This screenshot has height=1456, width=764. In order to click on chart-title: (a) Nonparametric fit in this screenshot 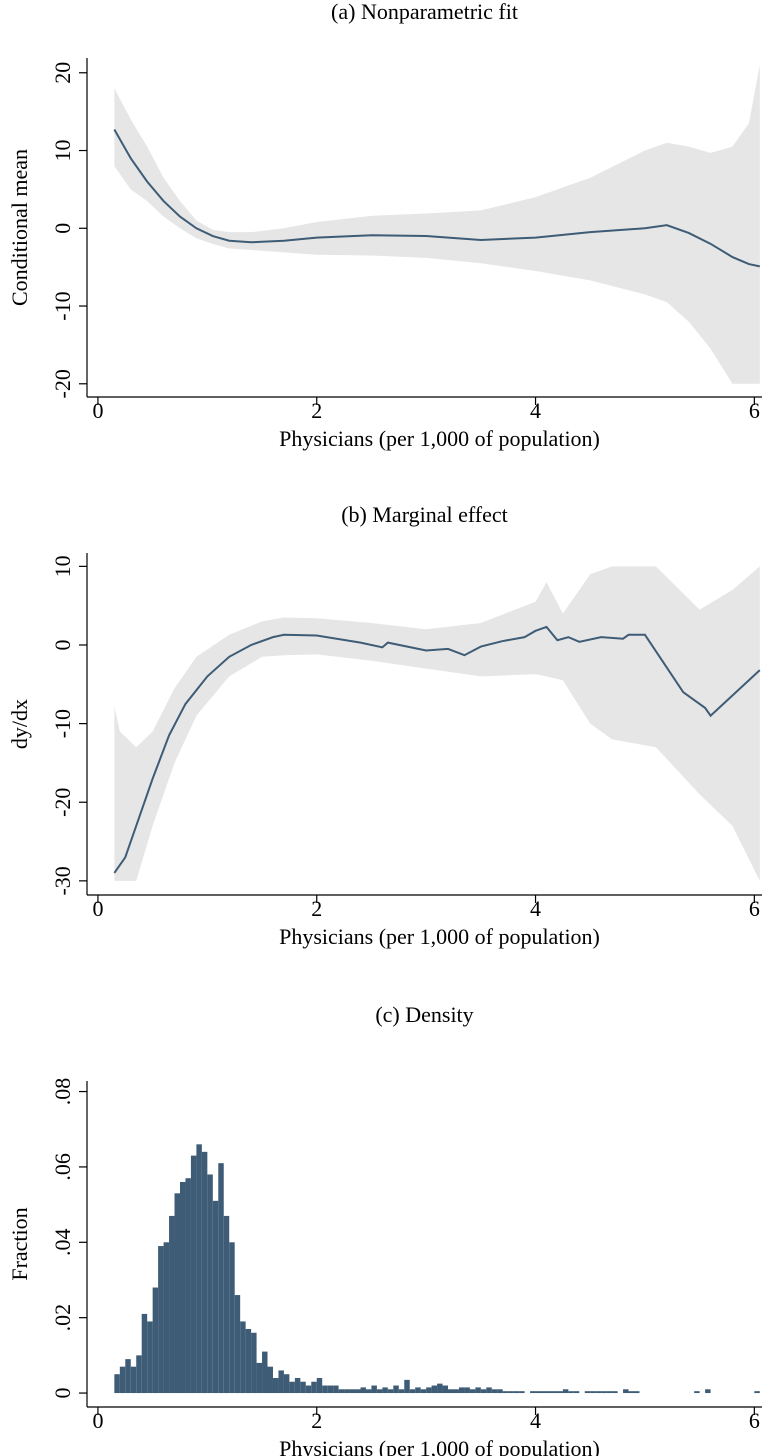, I will do `click(424, 12)`.